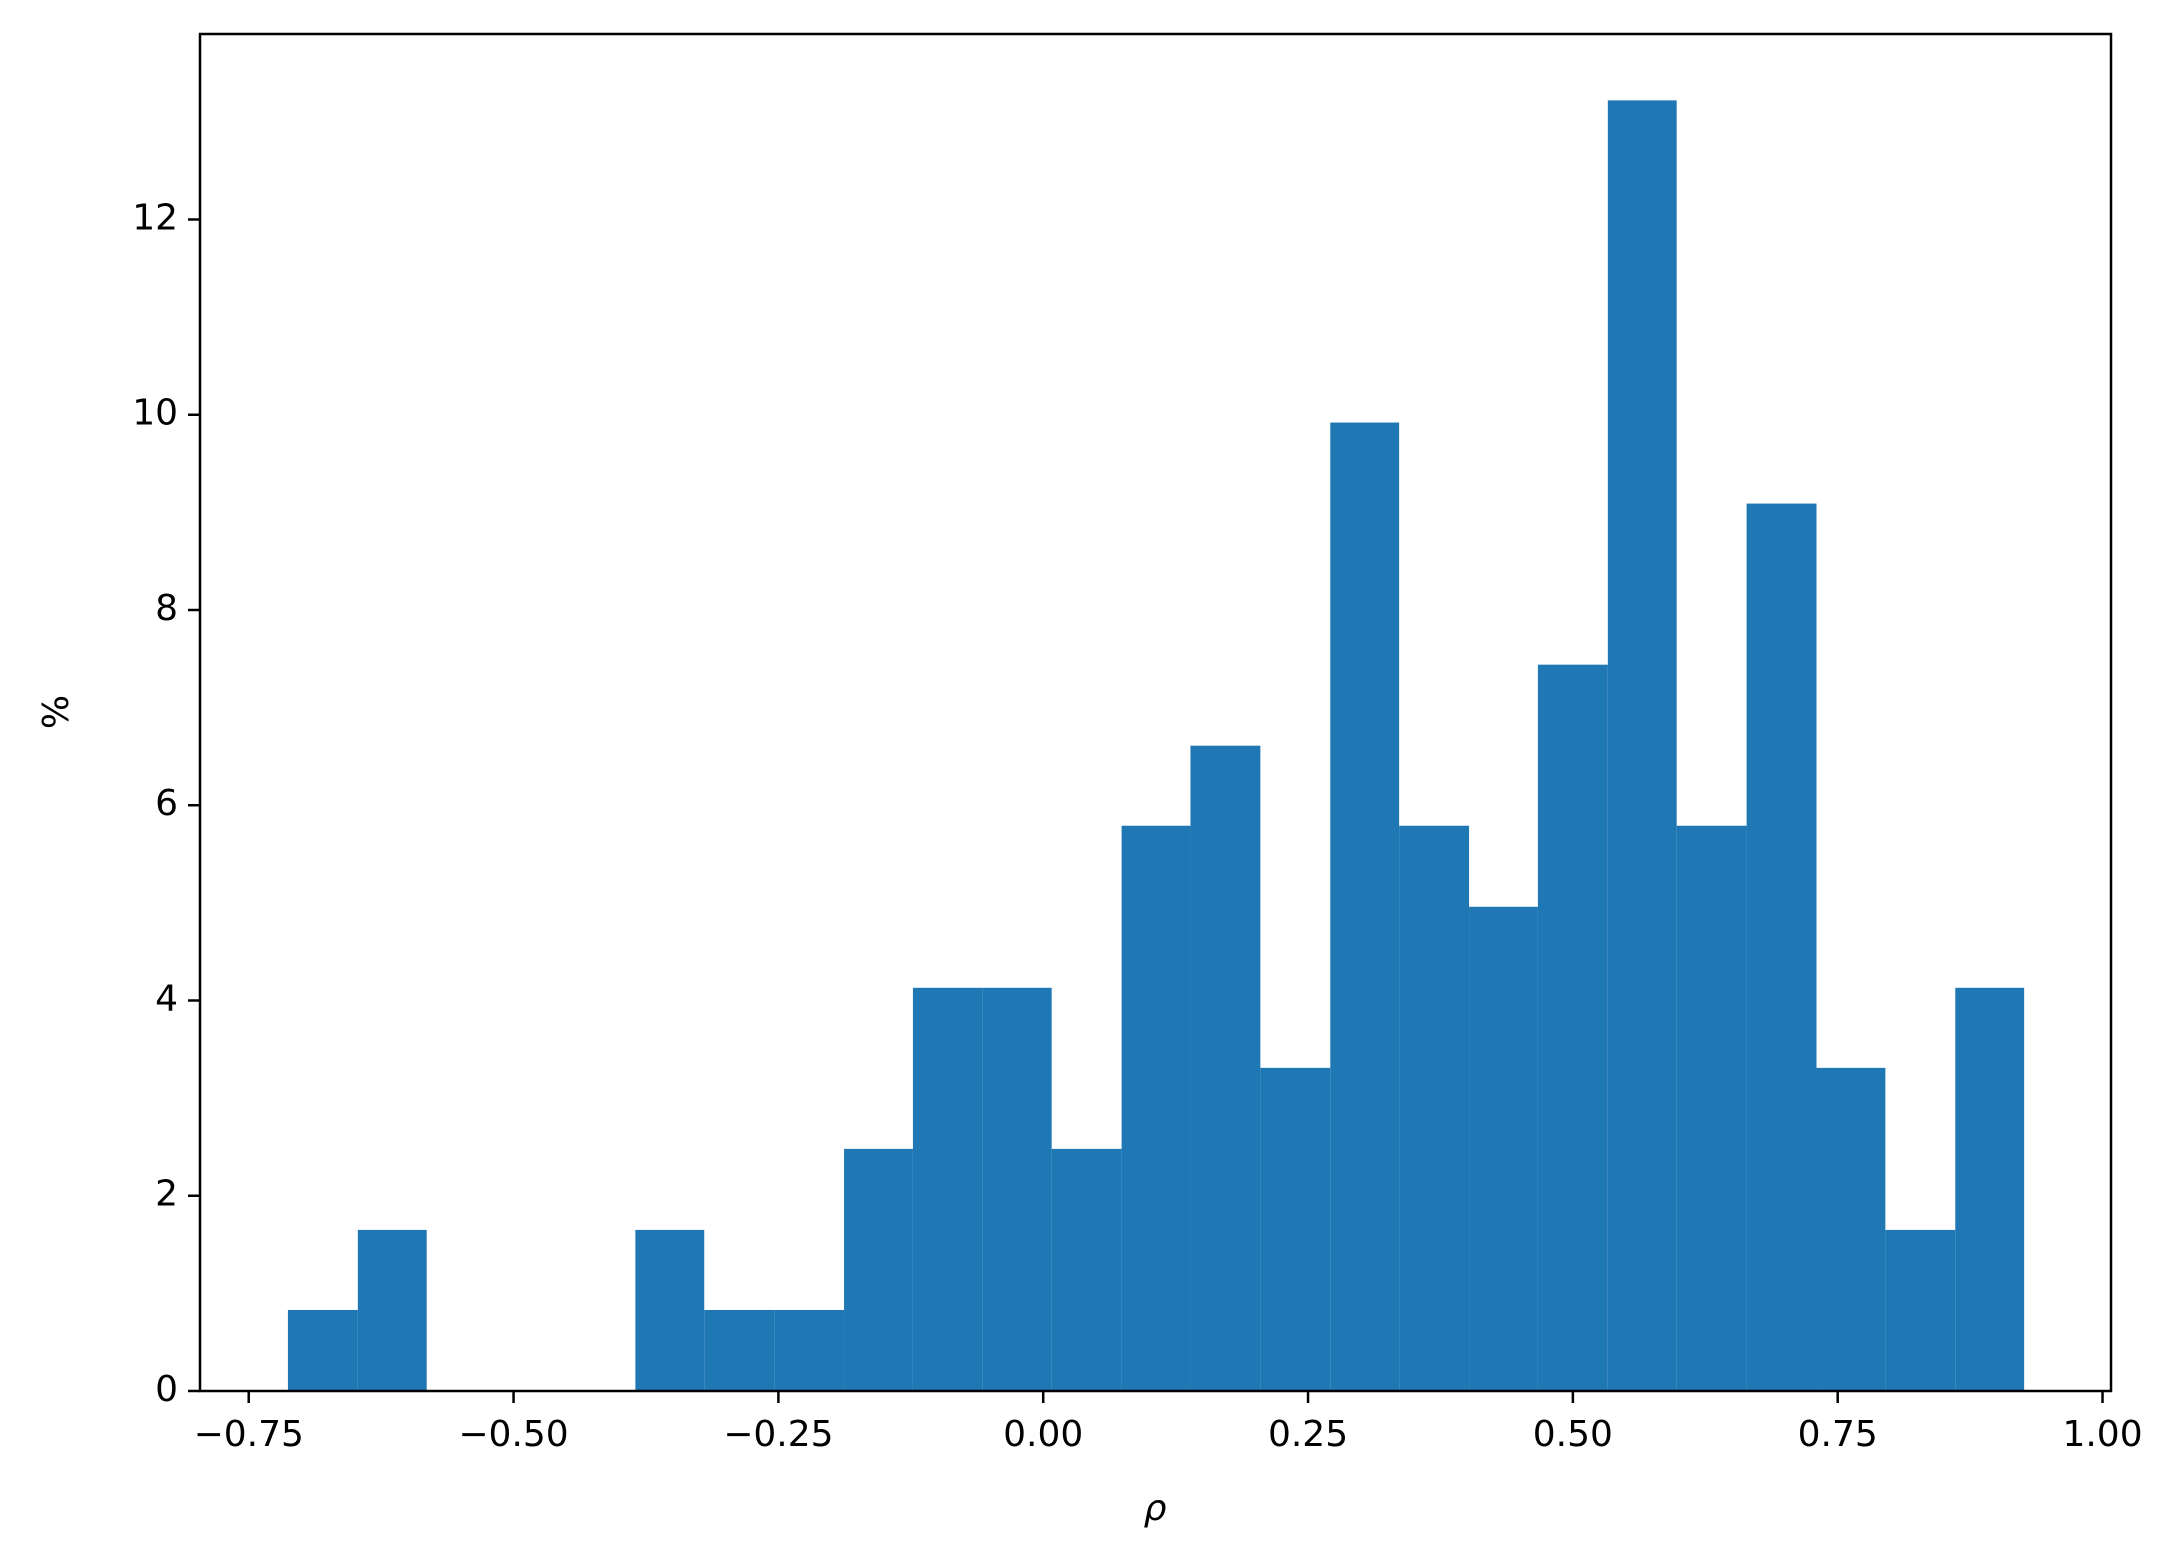 The image size is (2175, 1566). I want to click on y-tick-label: 4, so click(166, 998).